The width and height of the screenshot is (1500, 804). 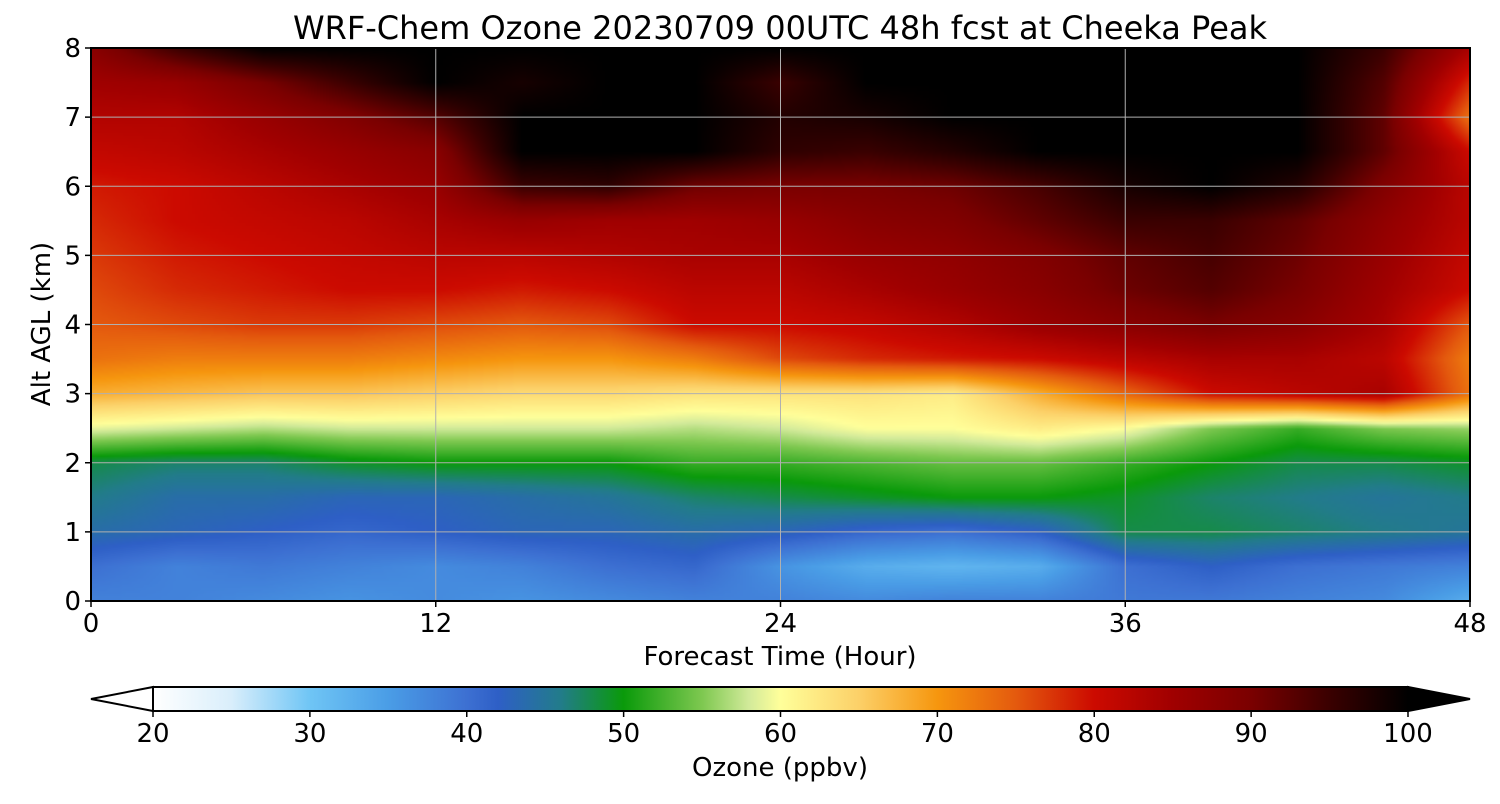 What do you see at coordinates (1469, 624) in the screenshot?
I see `x-tick-label: 48` at bounding box center [1469, 624].